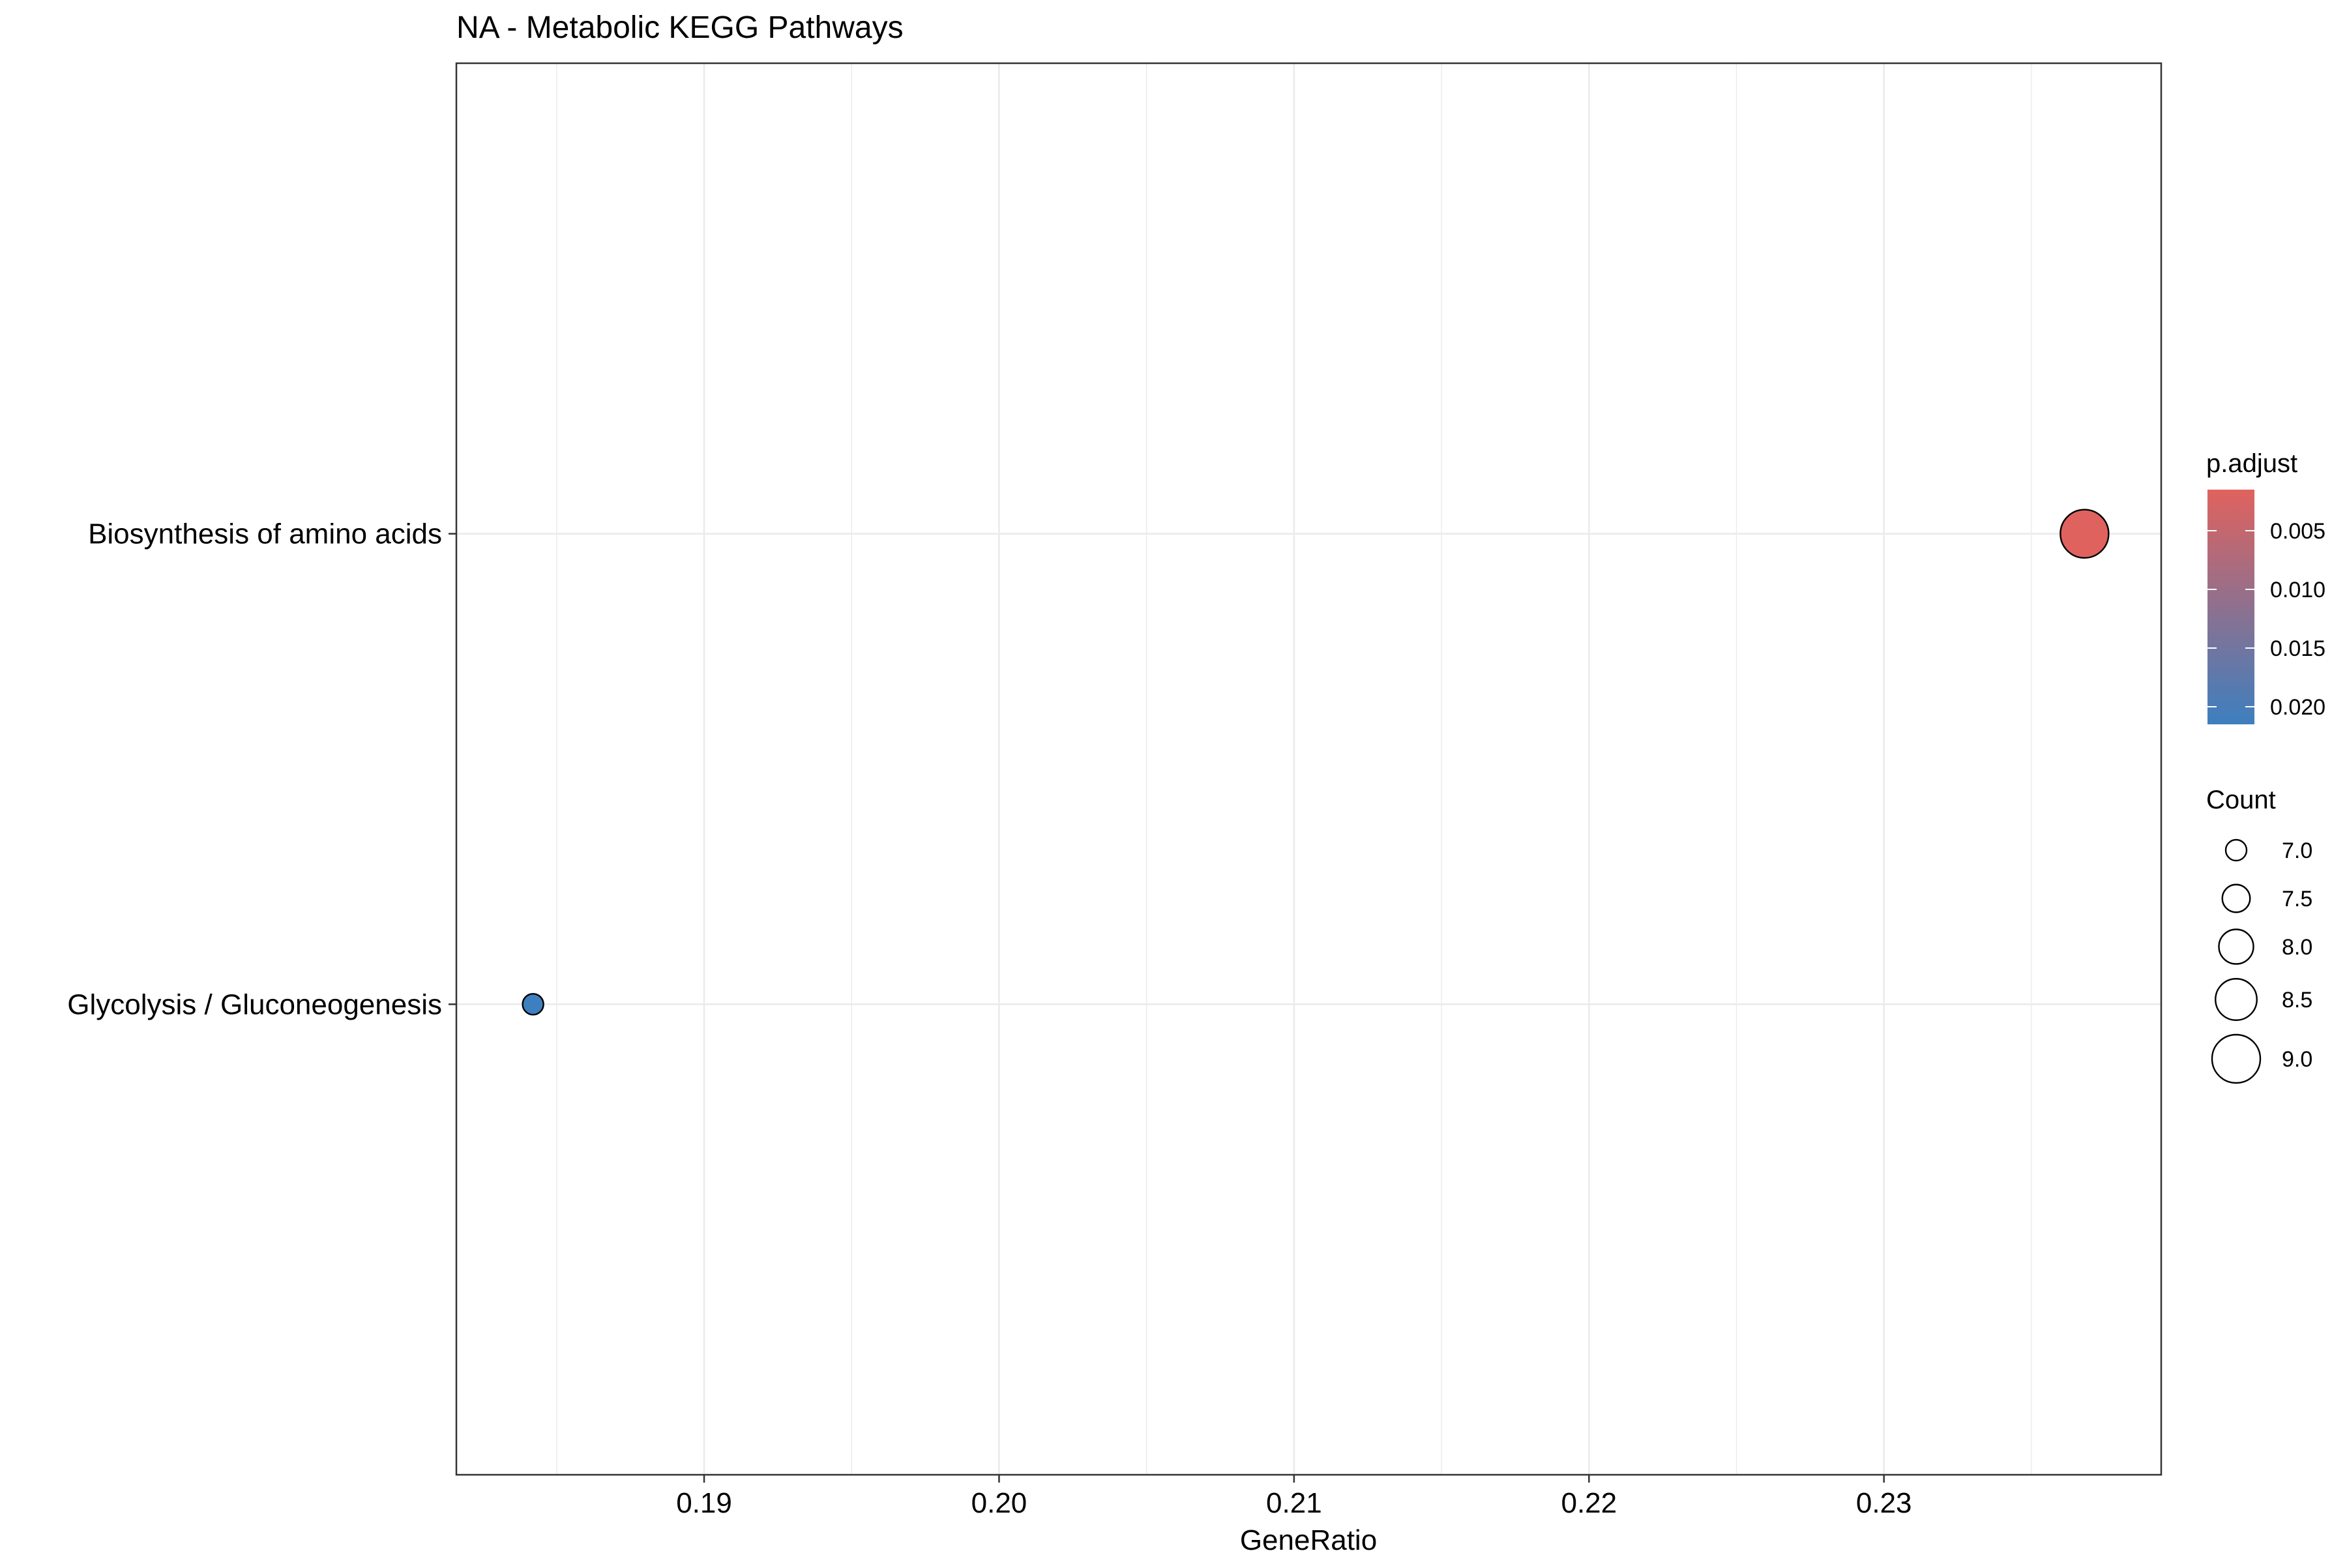 The width and height of the screenshot is (2347, 1568). What do you see at coordinates (2261, 961) in the screenshot?
I see `size-legend-items: 7.0 7.5 8.0 8.5 9.0` at bounding box center [2261, 961].